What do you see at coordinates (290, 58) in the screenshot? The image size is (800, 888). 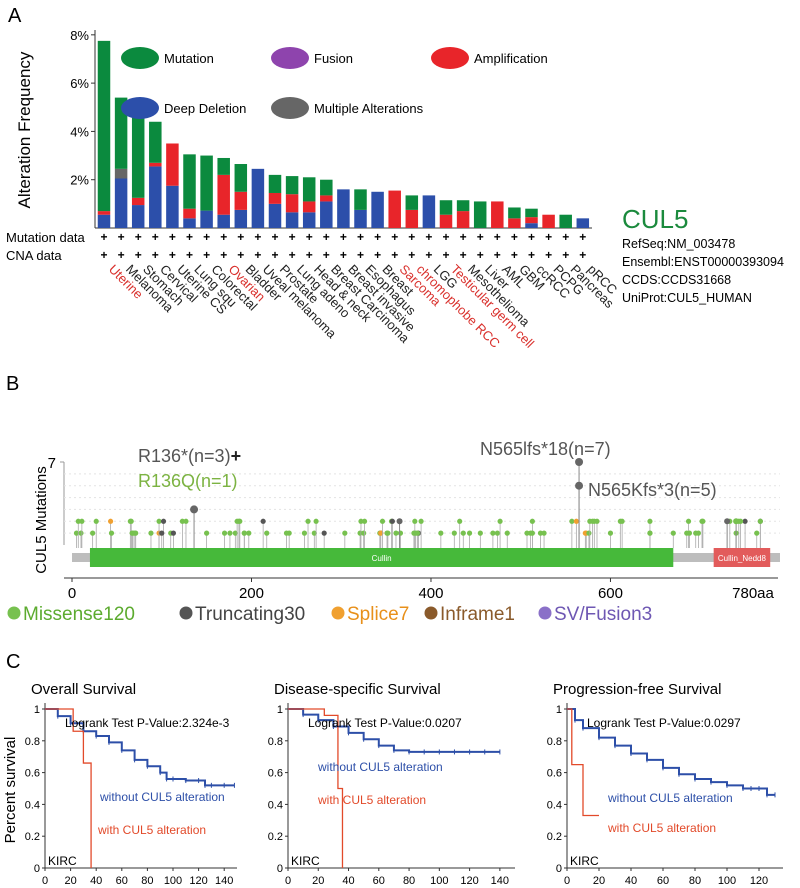 I see `legend-swatch` at bounding box center [290, 58].